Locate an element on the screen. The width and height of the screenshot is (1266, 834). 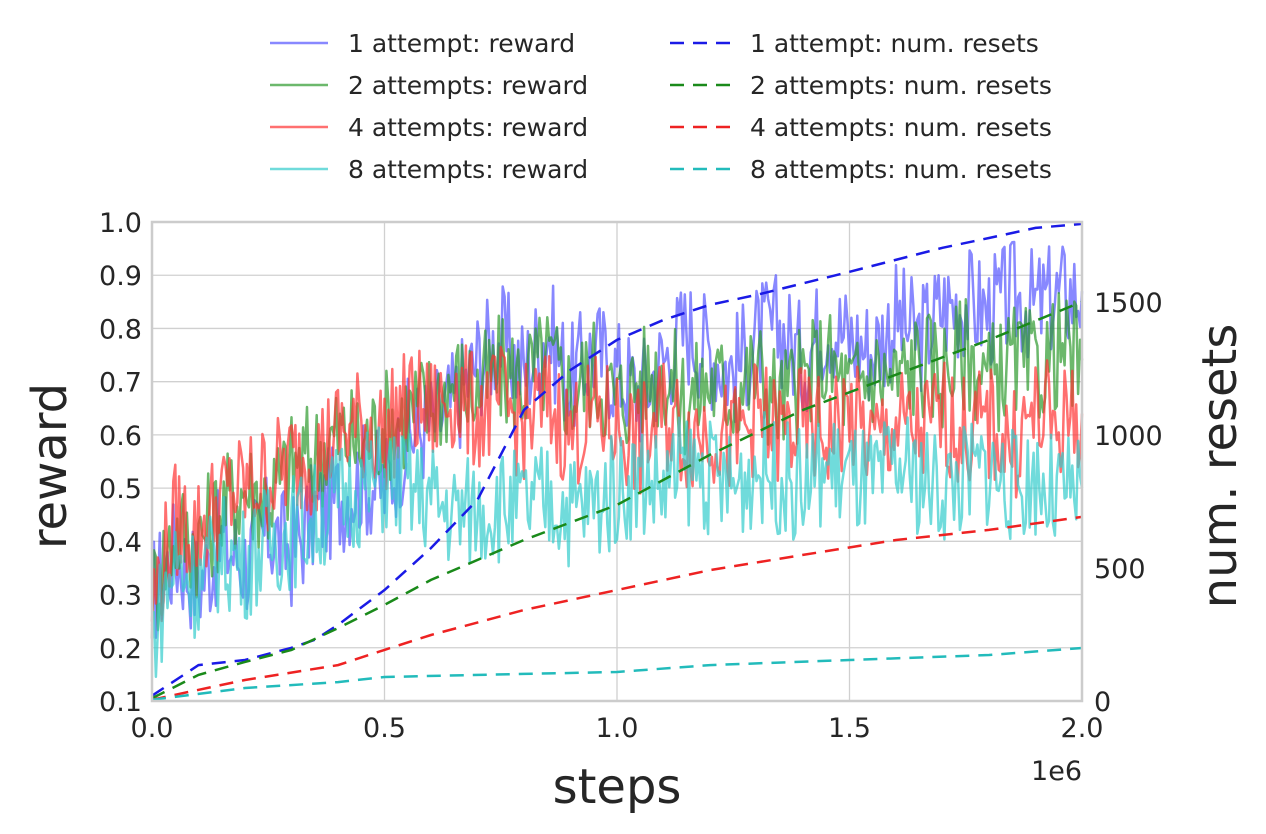
y2-axis-label: num. resets is located at coordinates (1220, 466).